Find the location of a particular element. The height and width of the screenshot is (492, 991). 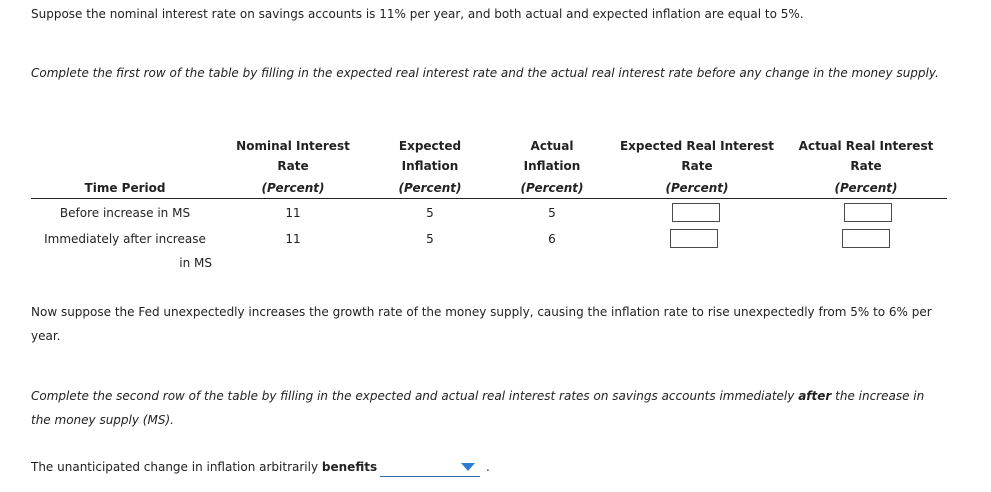

question-emphasis-benefits: benefits is located at coordinates (349, 467).